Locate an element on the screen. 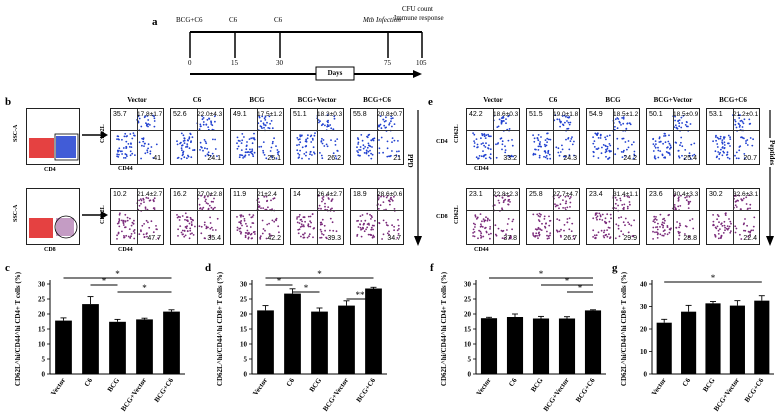 This screenshot has height=420, width=778. facs-plot-flow_b-row_cd4-3: 51.1 18.3±0.3 26.2 is located at coordinates (317, 136).